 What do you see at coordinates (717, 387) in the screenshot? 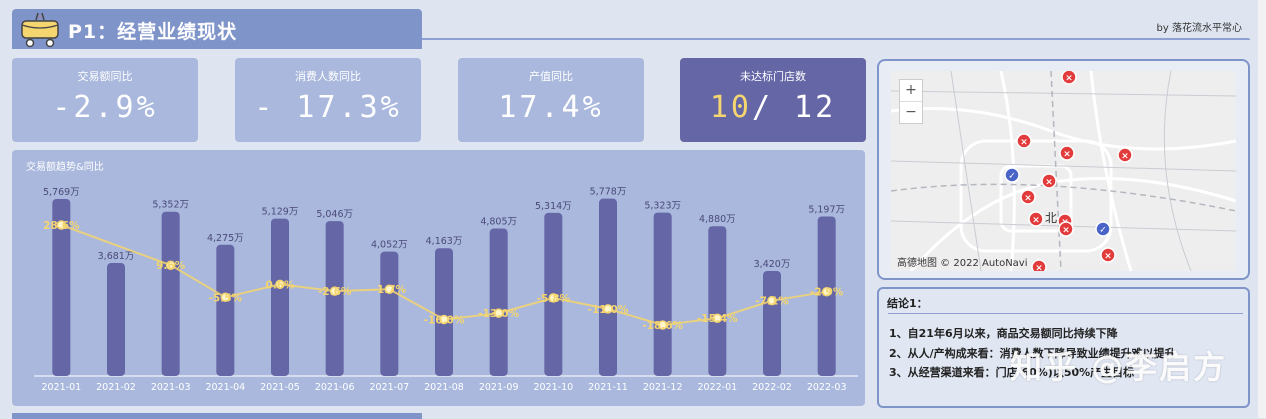
I see `x-tick-label: 2022-01` at bounding box center [717, 387].